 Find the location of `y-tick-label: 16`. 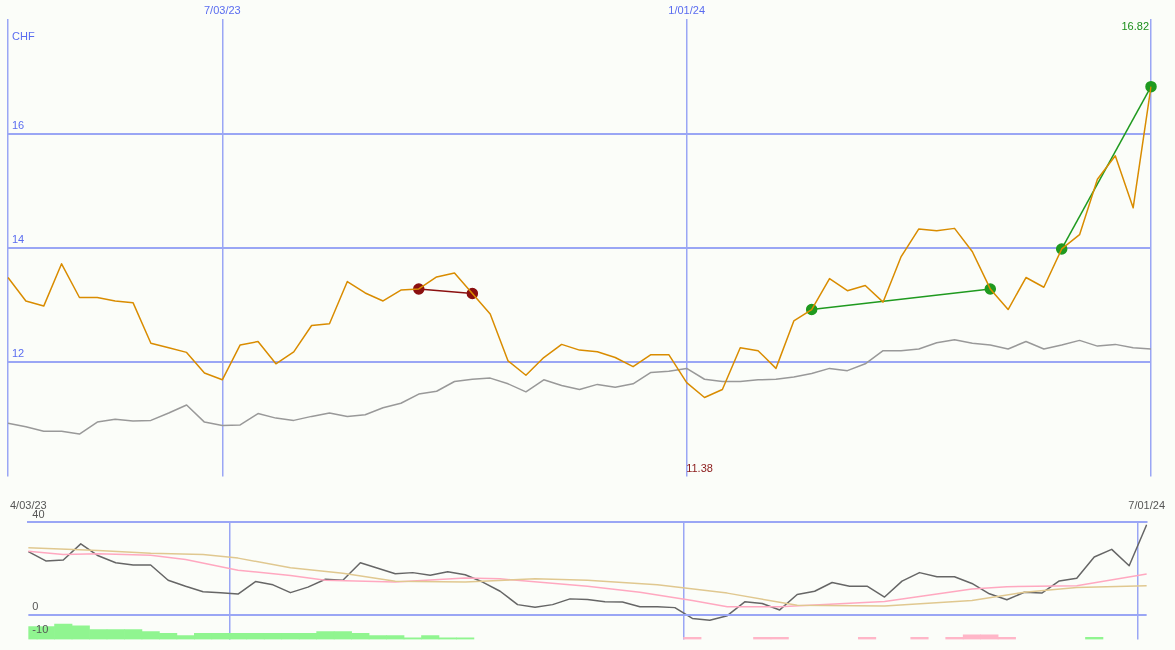

y-tick-label: 16 is located at coordinates (18, 124).